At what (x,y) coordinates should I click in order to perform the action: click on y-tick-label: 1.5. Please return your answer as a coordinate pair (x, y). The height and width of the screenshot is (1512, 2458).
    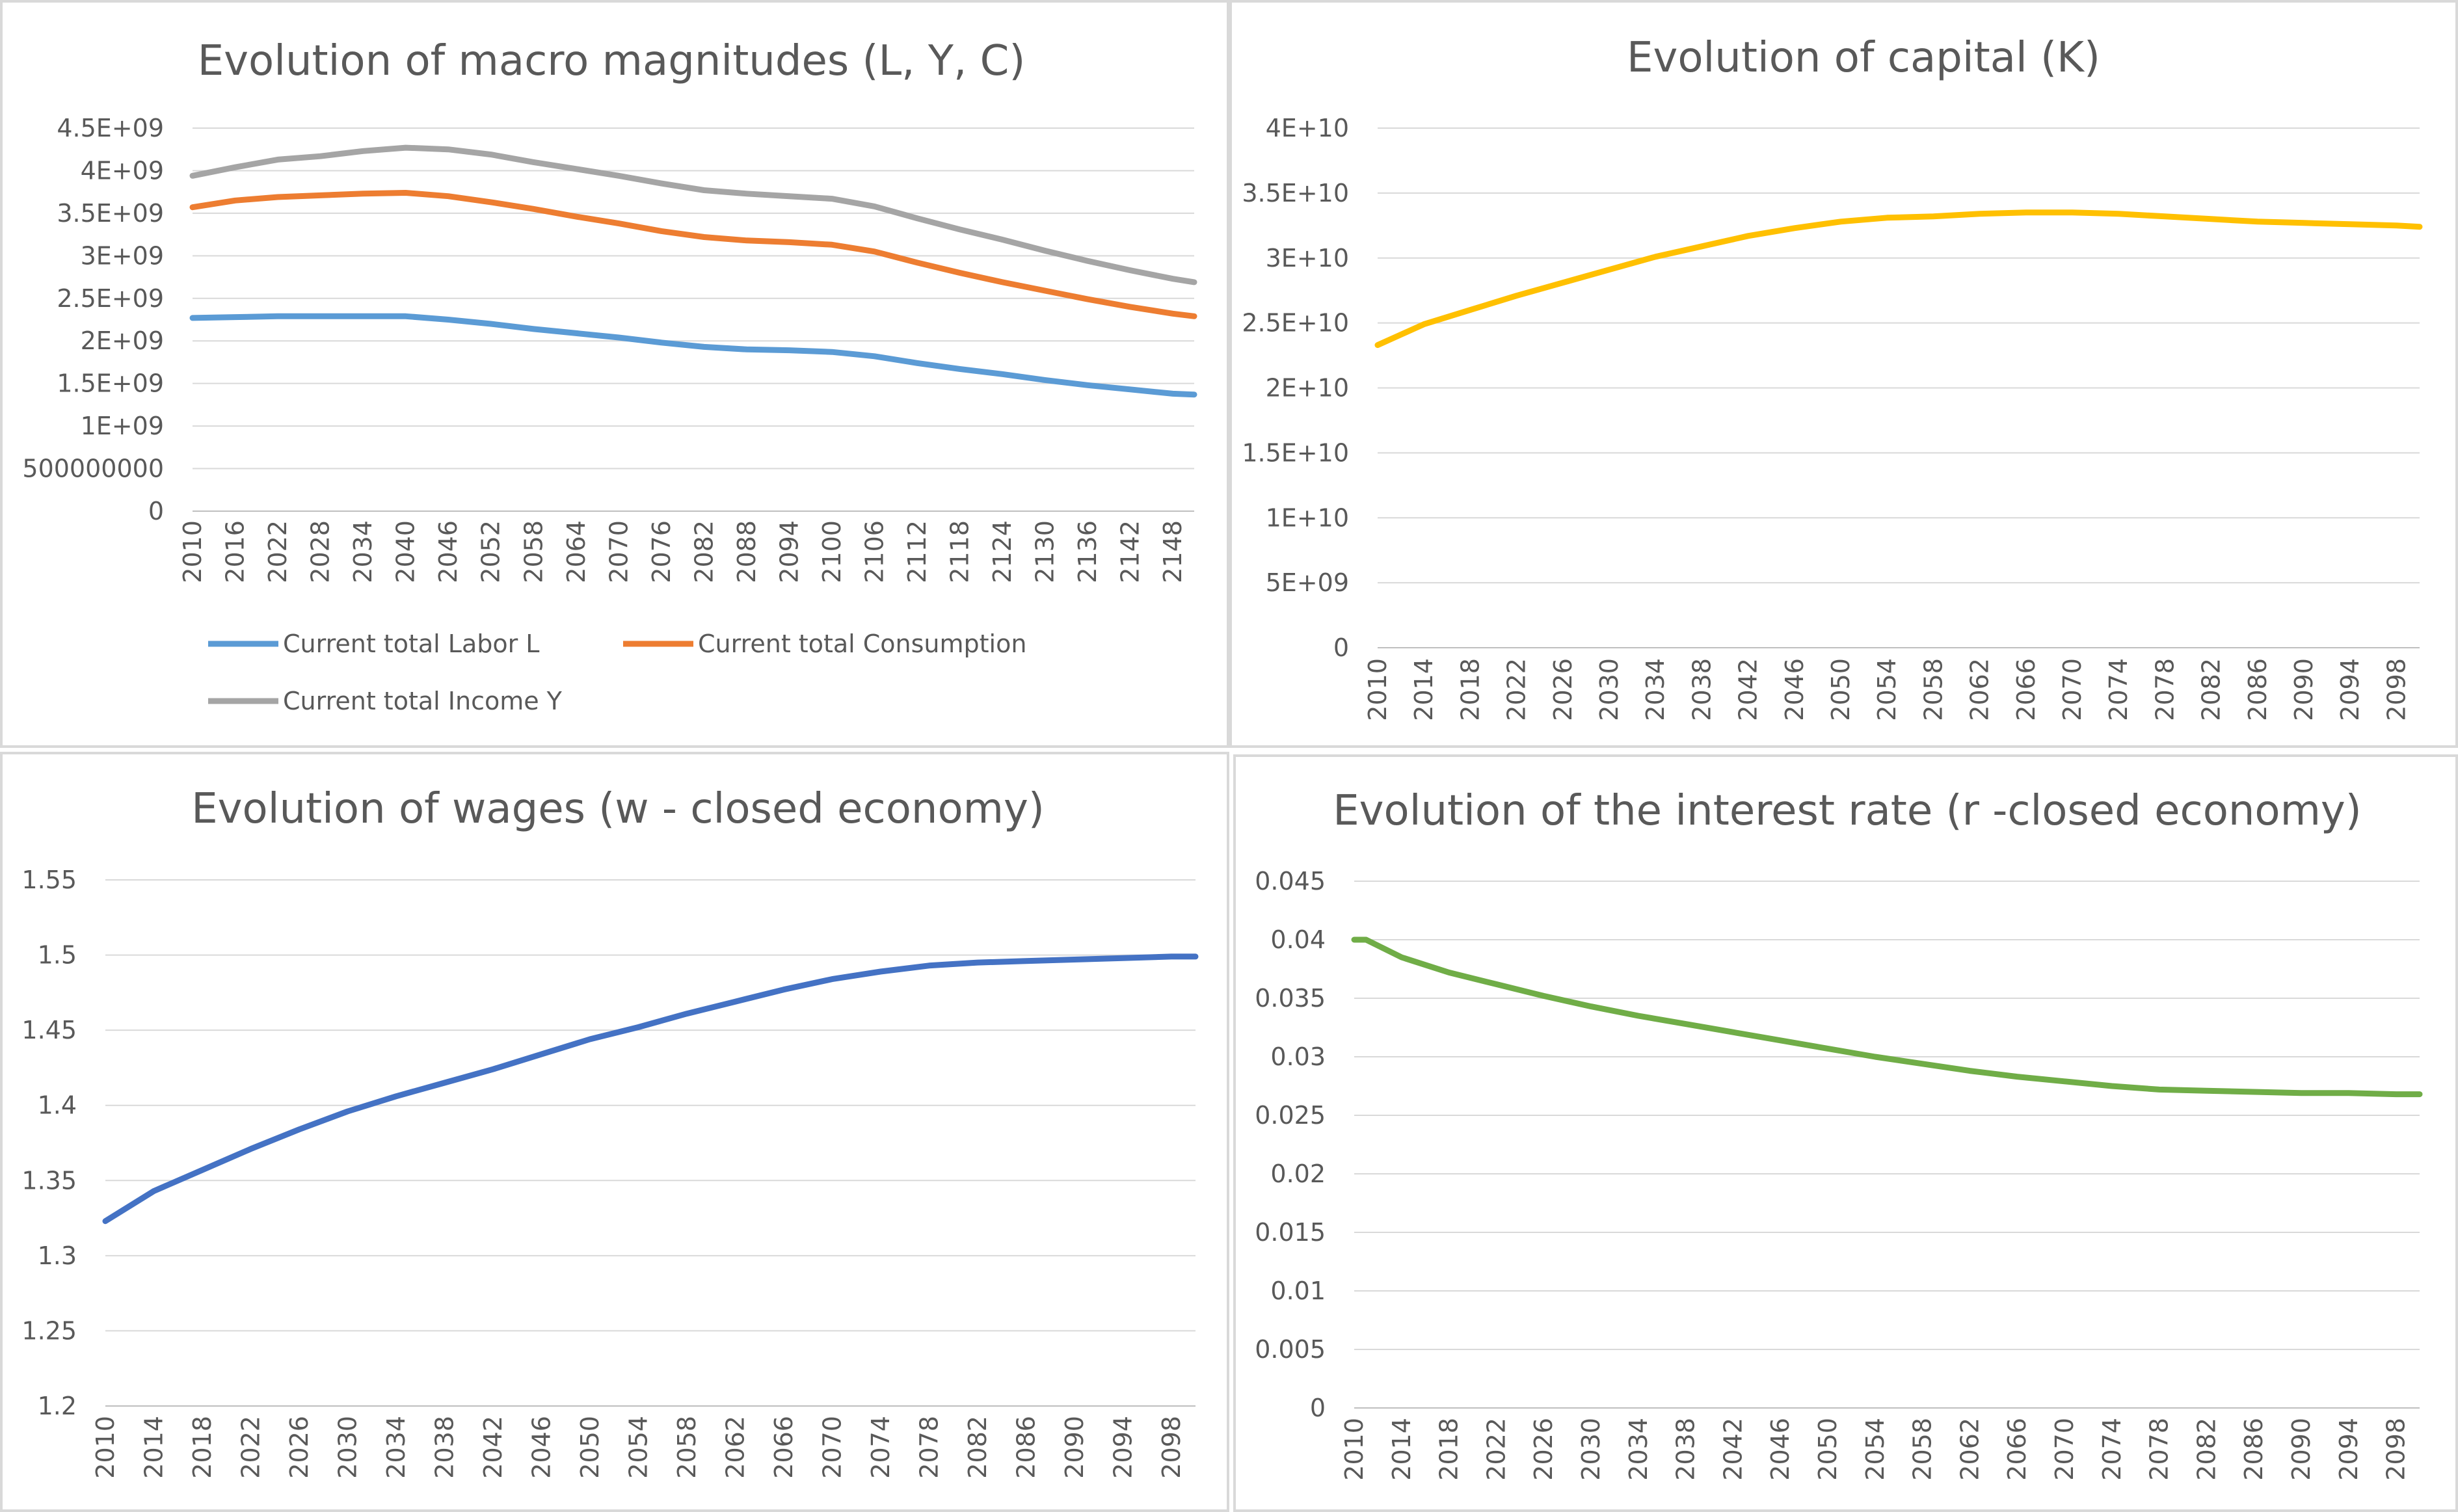
    Looking at the image, I should click on (57, 955).